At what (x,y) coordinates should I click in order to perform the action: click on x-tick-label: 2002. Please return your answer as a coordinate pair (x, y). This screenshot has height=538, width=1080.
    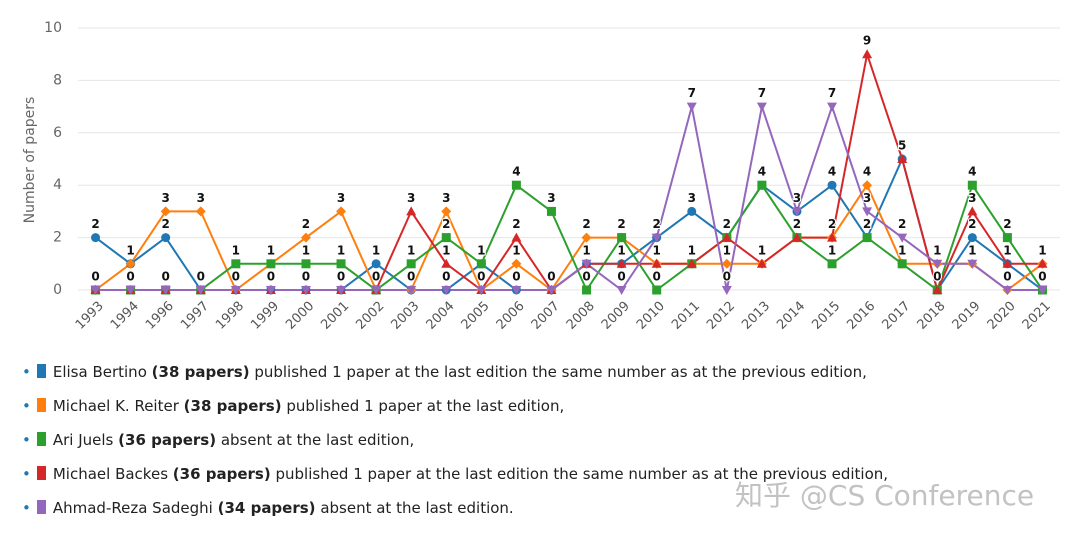
    Looking at the image, I should click on (370, 316).